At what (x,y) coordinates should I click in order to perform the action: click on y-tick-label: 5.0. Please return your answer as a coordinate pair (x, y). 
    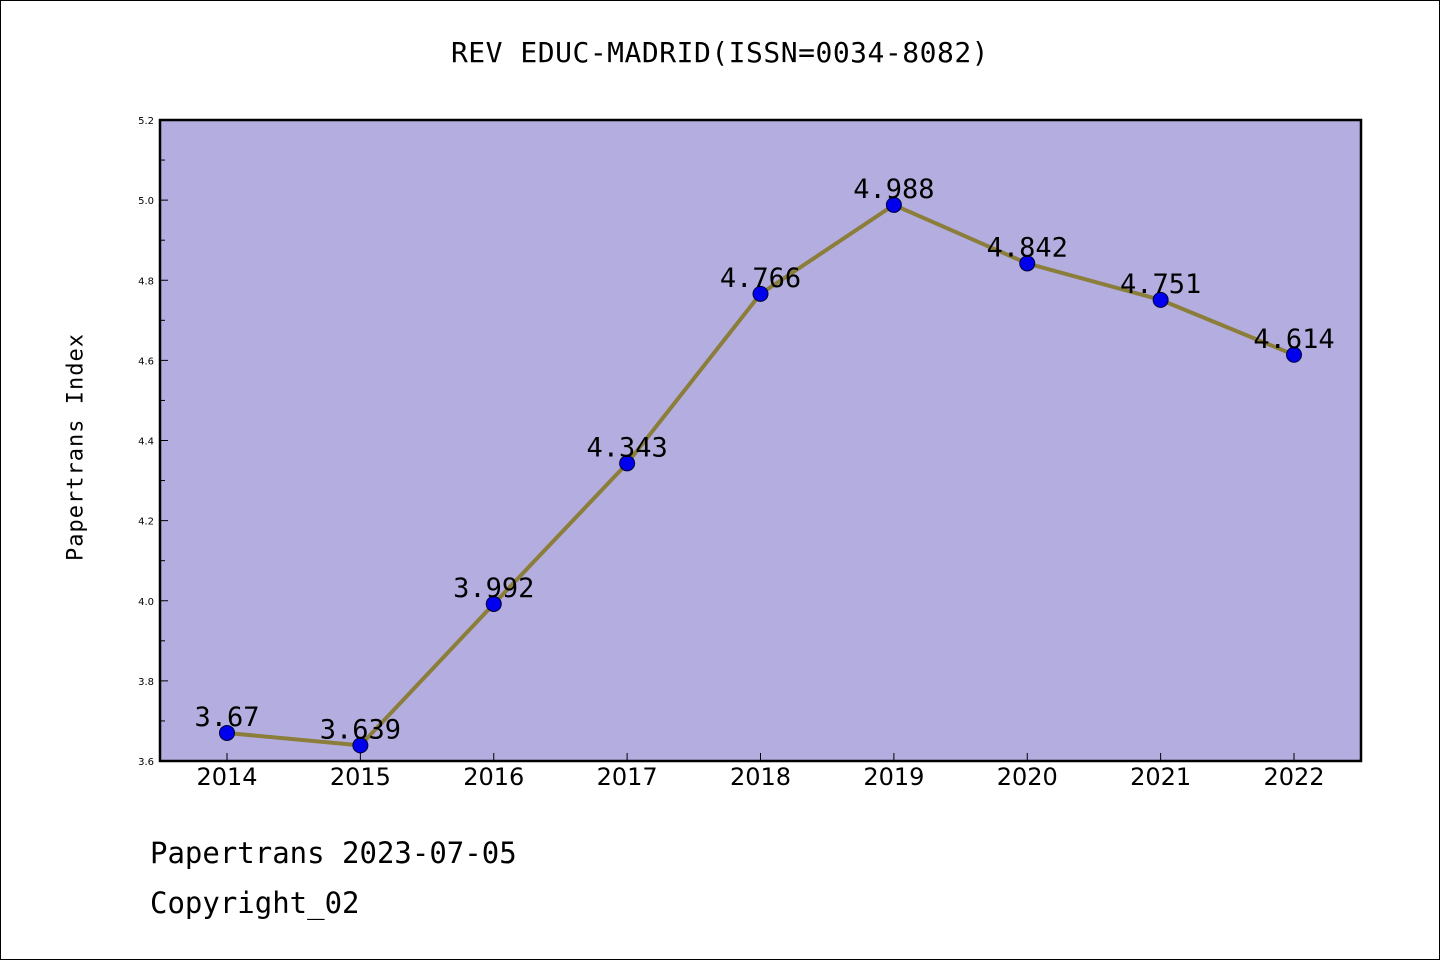
    Looking at the image, I should click on (146, 201).